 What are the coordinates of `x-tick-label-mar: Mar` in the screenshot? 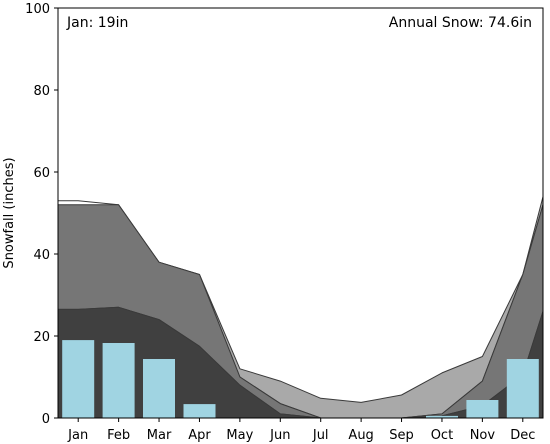 It's located at (159, 435).